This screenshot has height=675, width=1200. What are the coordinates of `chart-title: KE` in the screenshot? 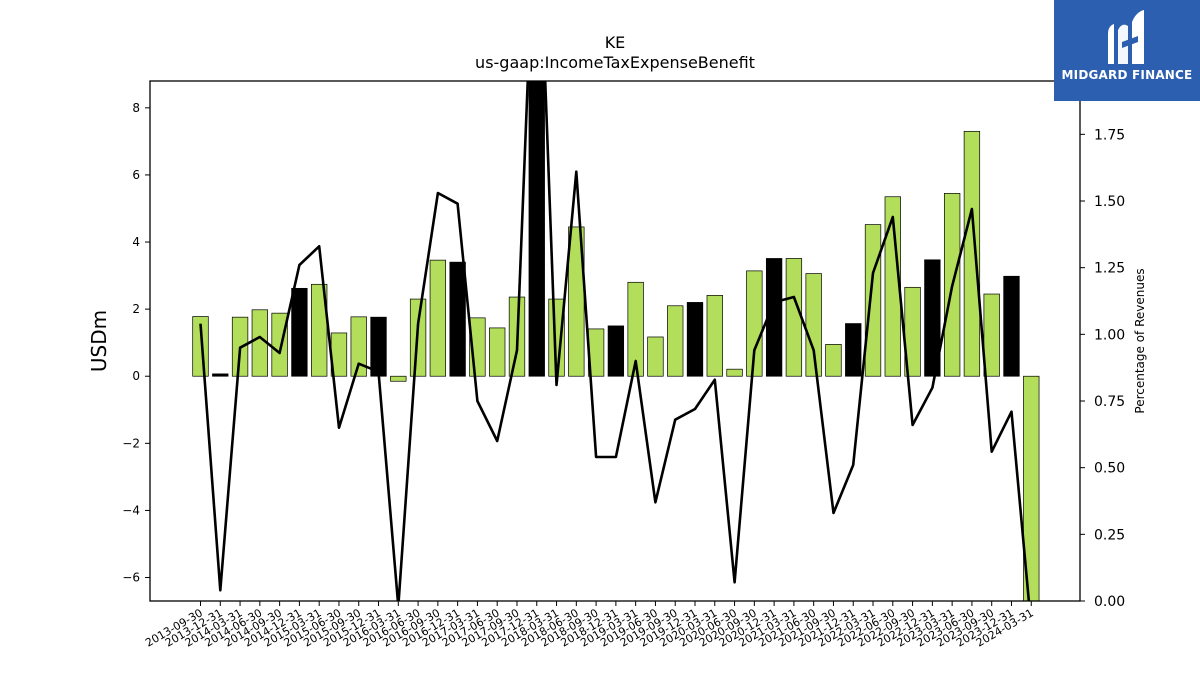 It's located at (615, 42).